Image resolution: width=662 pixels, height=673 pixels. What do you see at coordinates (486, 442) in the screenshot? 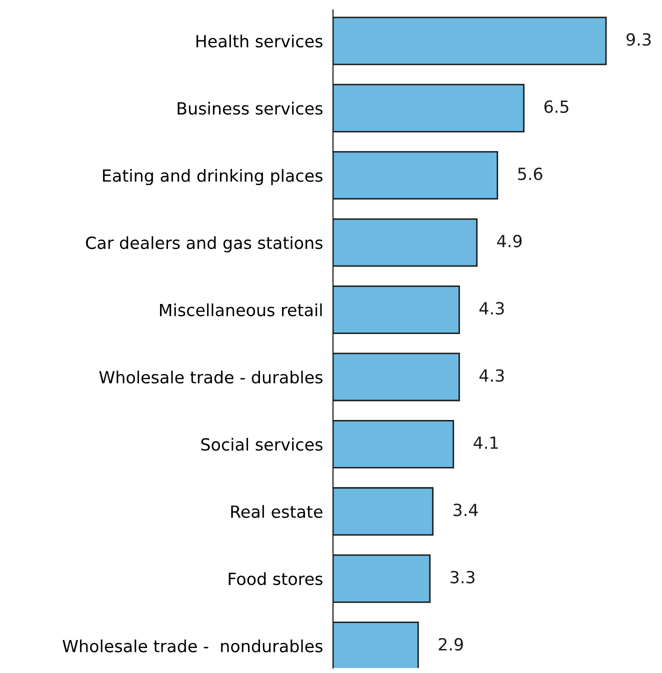
I see `data-label: 4.1` at bounding box center [486, 442].